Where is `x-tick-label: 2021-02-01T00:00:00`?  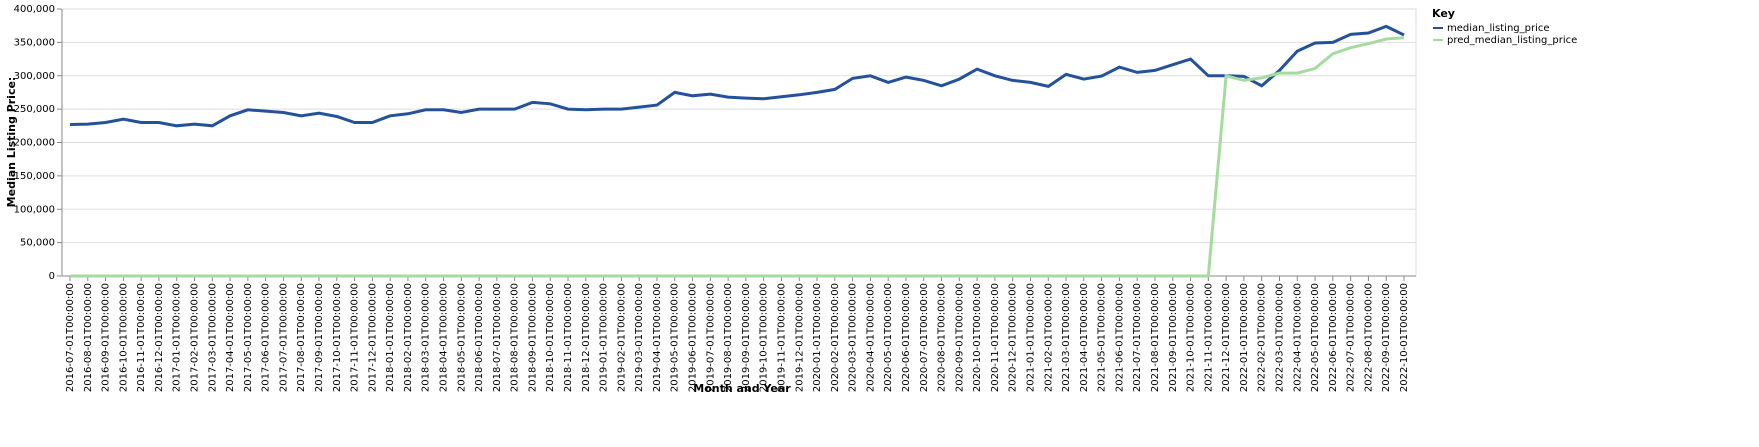 x-tick-label: 2021-02-01T00:00:00 is located at coordinates (1048, 337).